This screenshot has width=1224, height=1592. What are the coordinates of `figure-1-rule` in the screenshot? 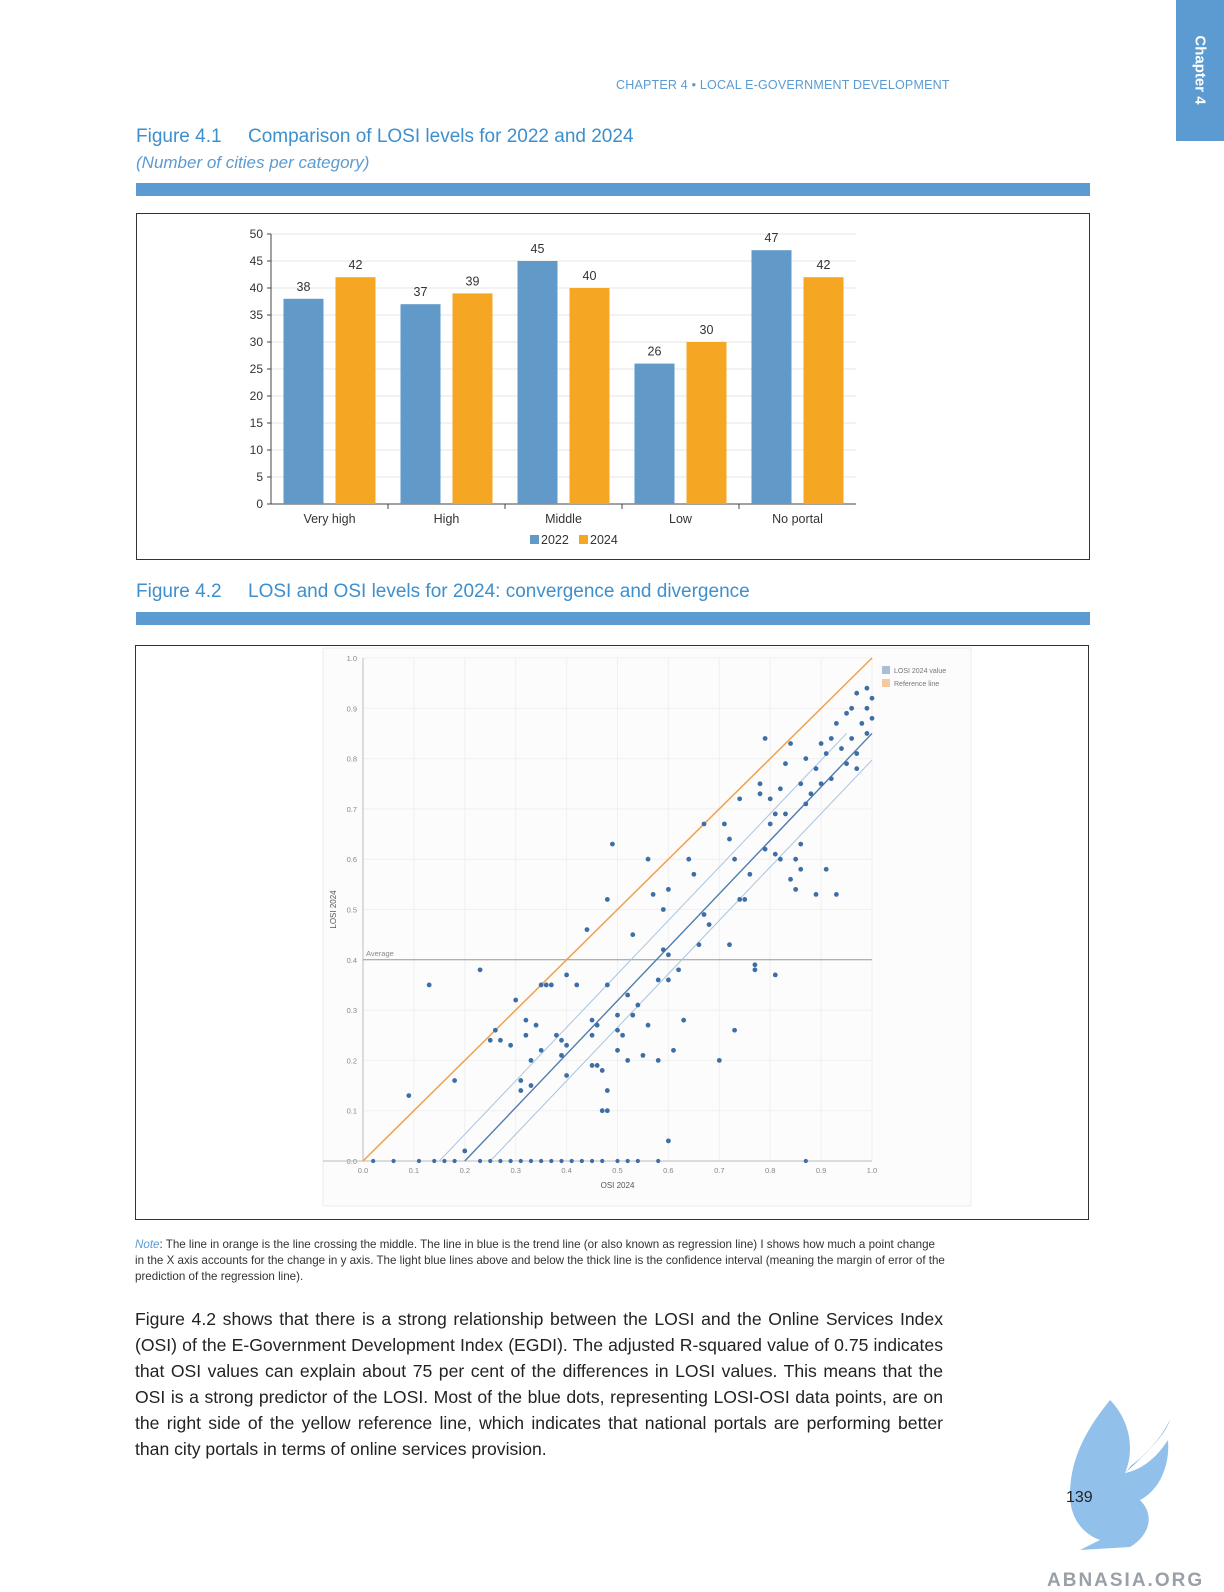 It's located at (613, 189).